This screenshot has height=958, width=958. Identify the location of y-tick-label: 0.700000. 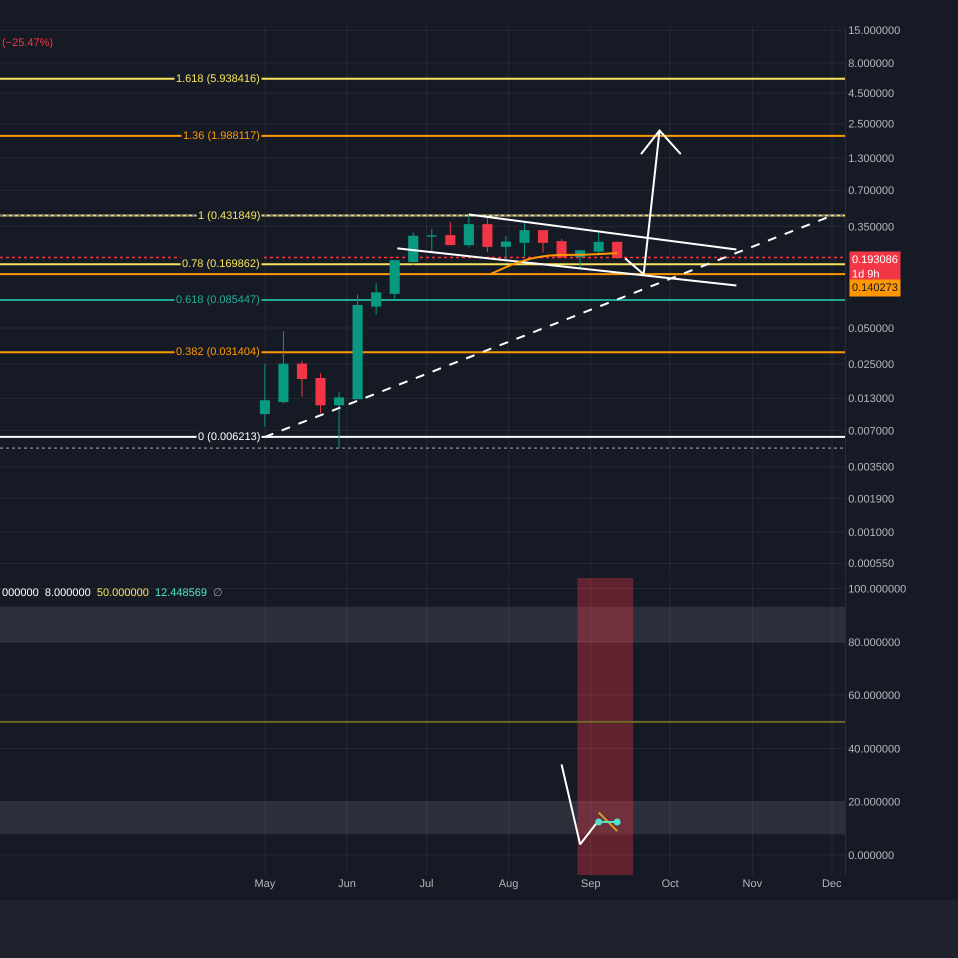
(871, 191).